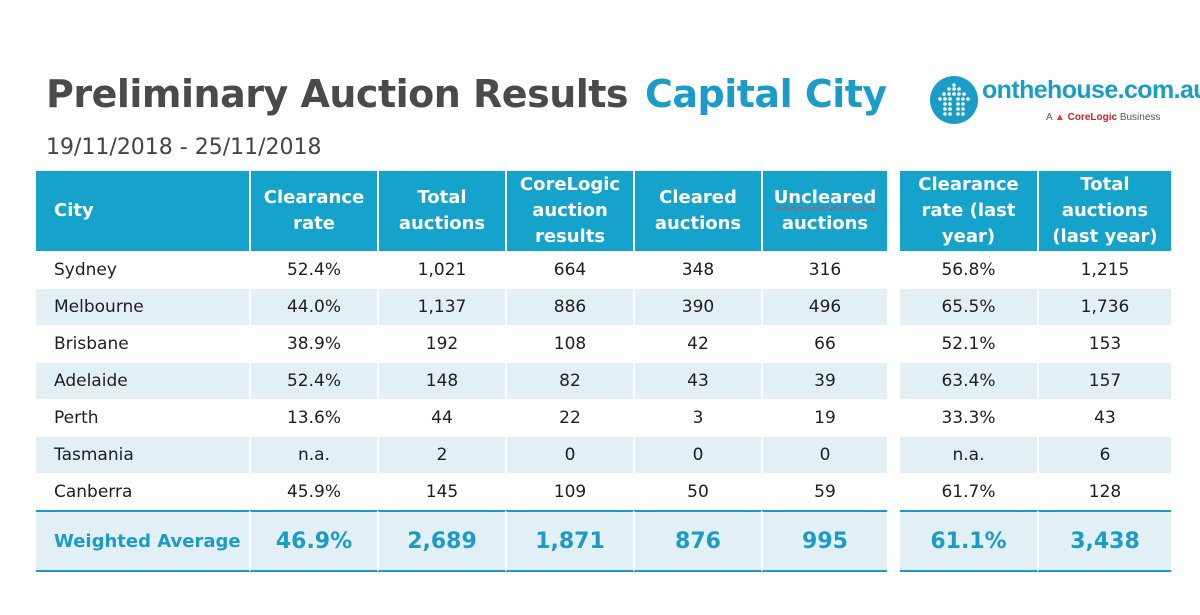 The width and height of the screenshot is (1200, 615). Describe the element at coordinates (313, 211) in the screenshot. I see `col-header-clearance: Clearance rate` at that location.